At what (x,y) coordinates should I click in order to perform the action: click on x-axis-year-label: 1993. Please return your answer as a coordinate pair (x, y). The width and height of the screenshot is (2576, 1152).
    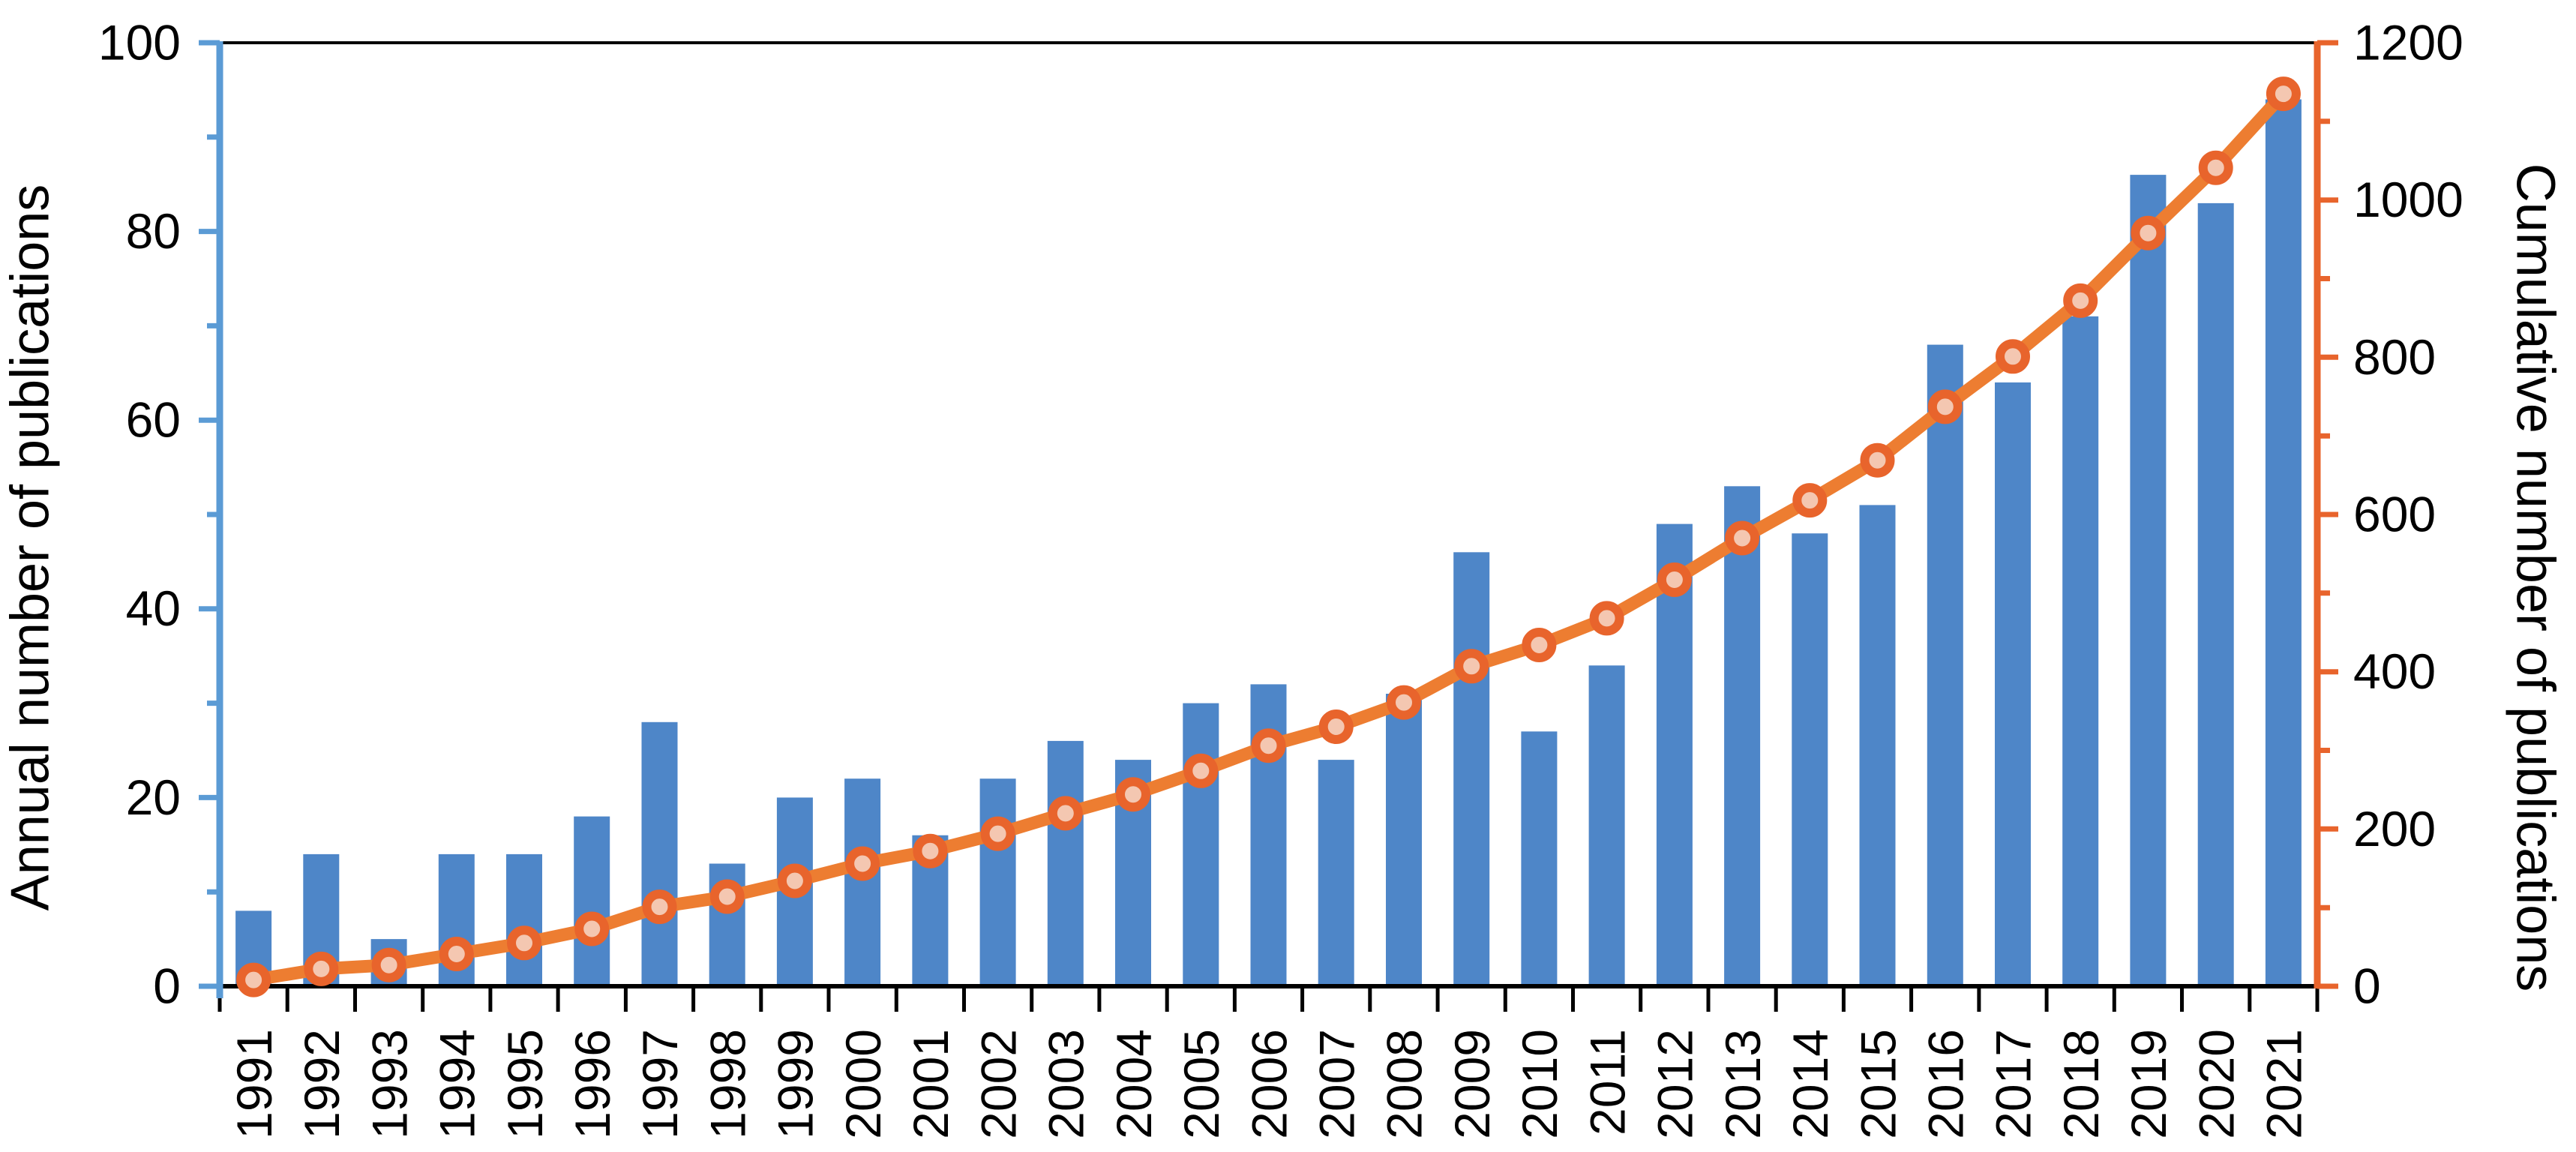
    Looking at the image, I should click on (389, 1084).